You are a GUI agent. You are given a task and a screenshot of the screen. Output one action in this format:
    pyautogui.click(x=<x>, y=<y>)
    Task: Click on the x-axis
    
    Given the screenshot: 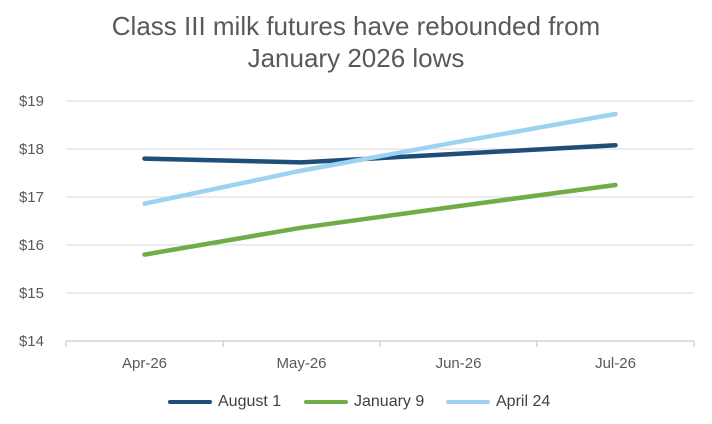 What is the action you would take?
    pyautogui.click(x=380, y=343)
    